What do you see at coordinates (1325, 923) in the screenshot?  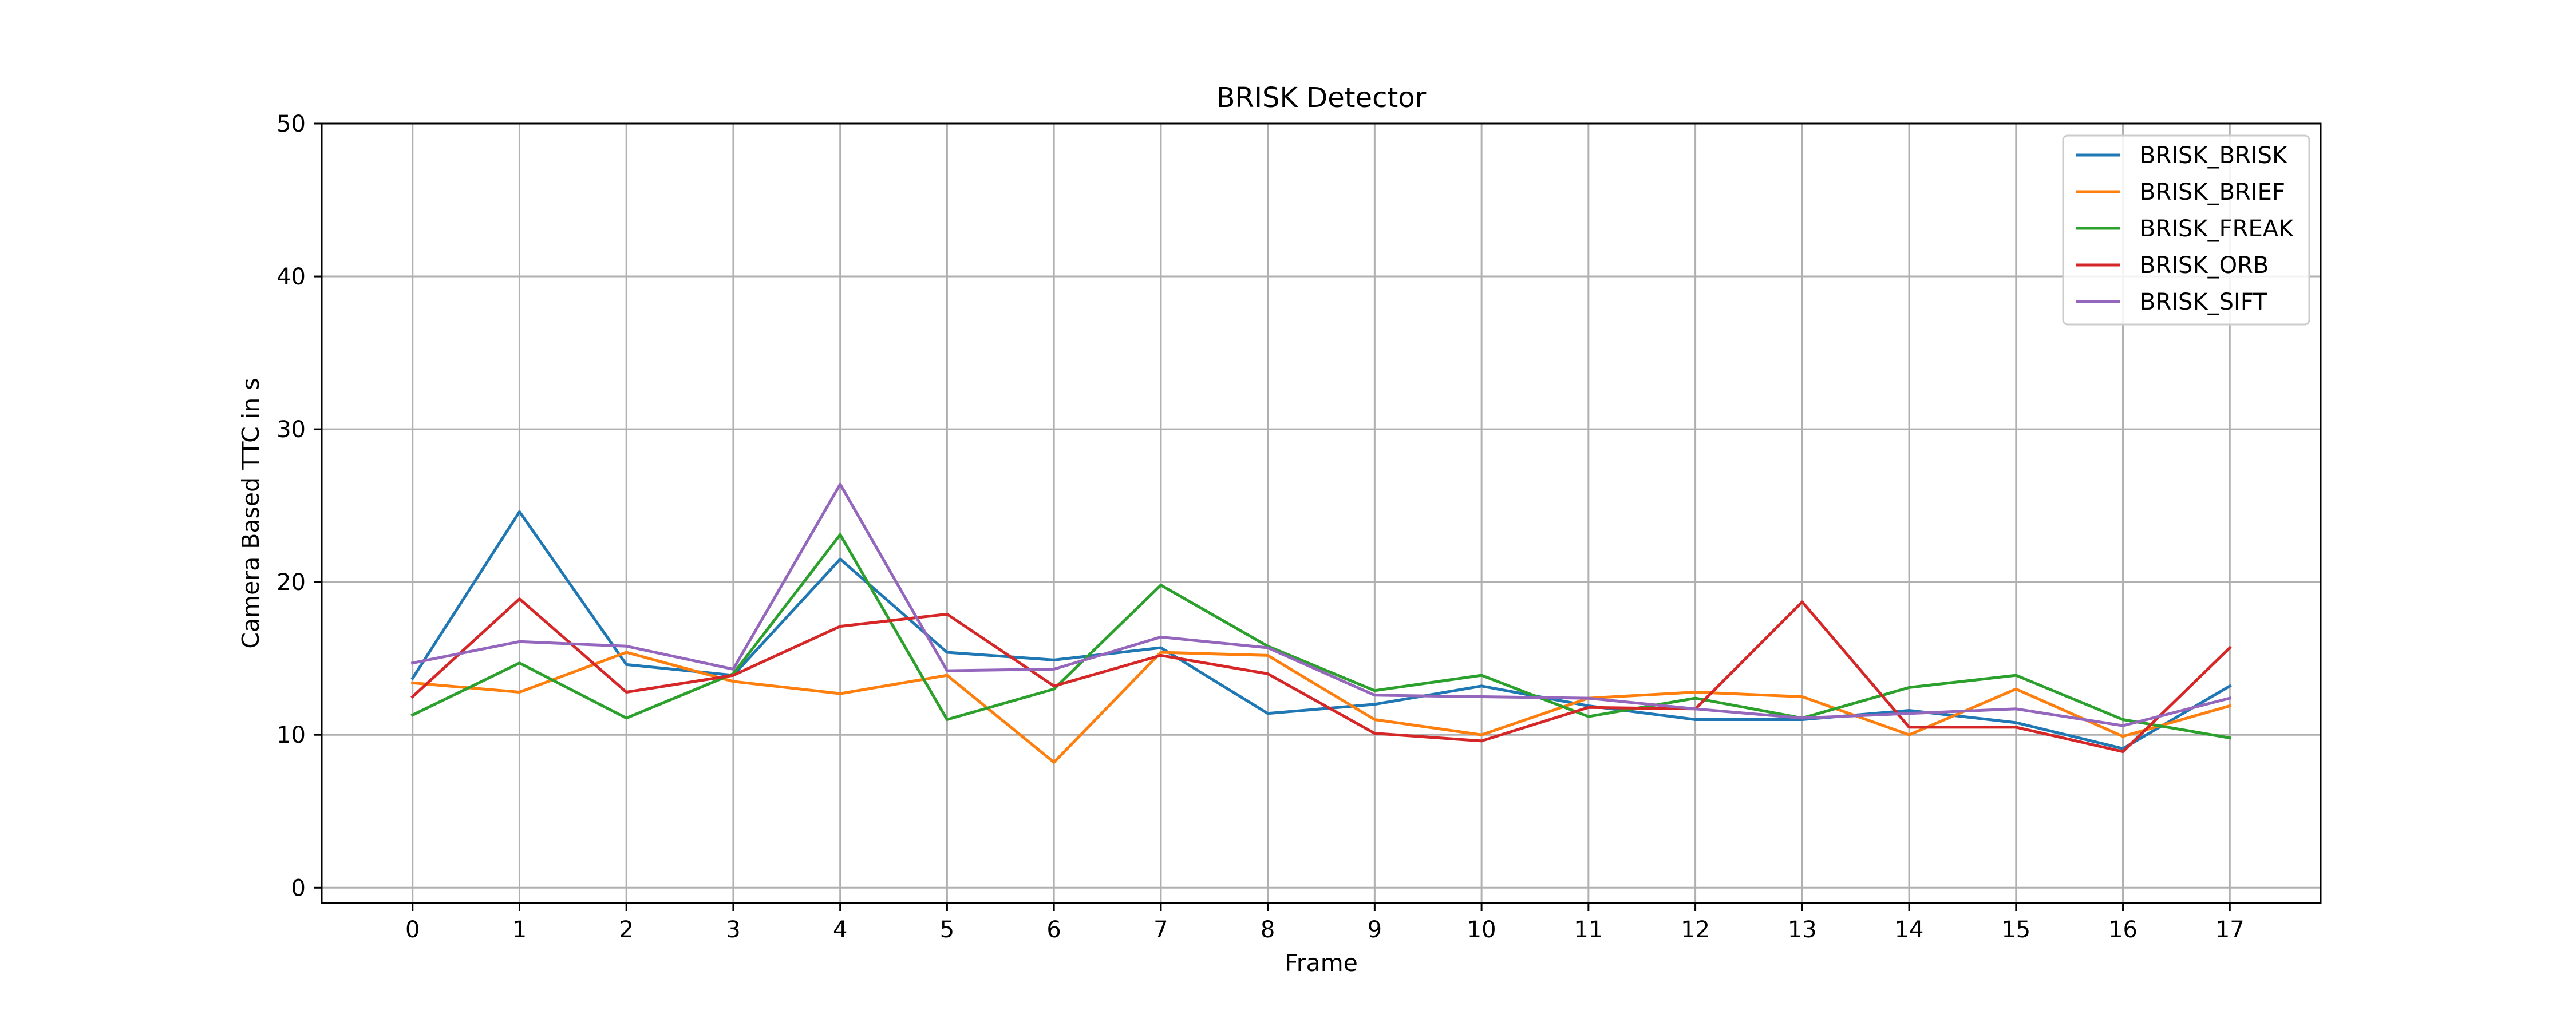 I see `x-axis-ticks: 0 1 2 3 4 5 6 7 8 9 10 11 12 13 14 15 16 17` at bounding box center [1325, 923].